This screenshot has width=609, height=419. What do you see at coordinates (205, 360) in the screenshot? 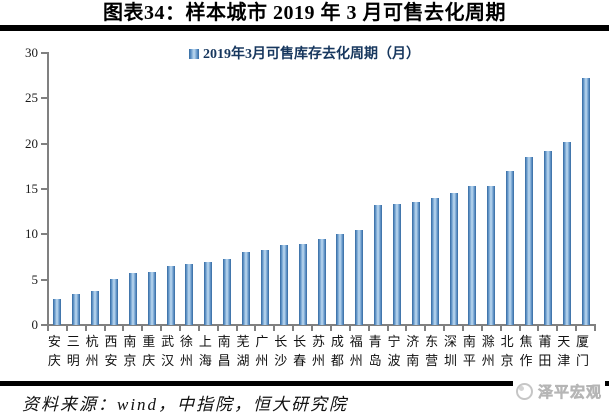
I see `x-axis-label-char: 海` at bounding box center [205, 360].